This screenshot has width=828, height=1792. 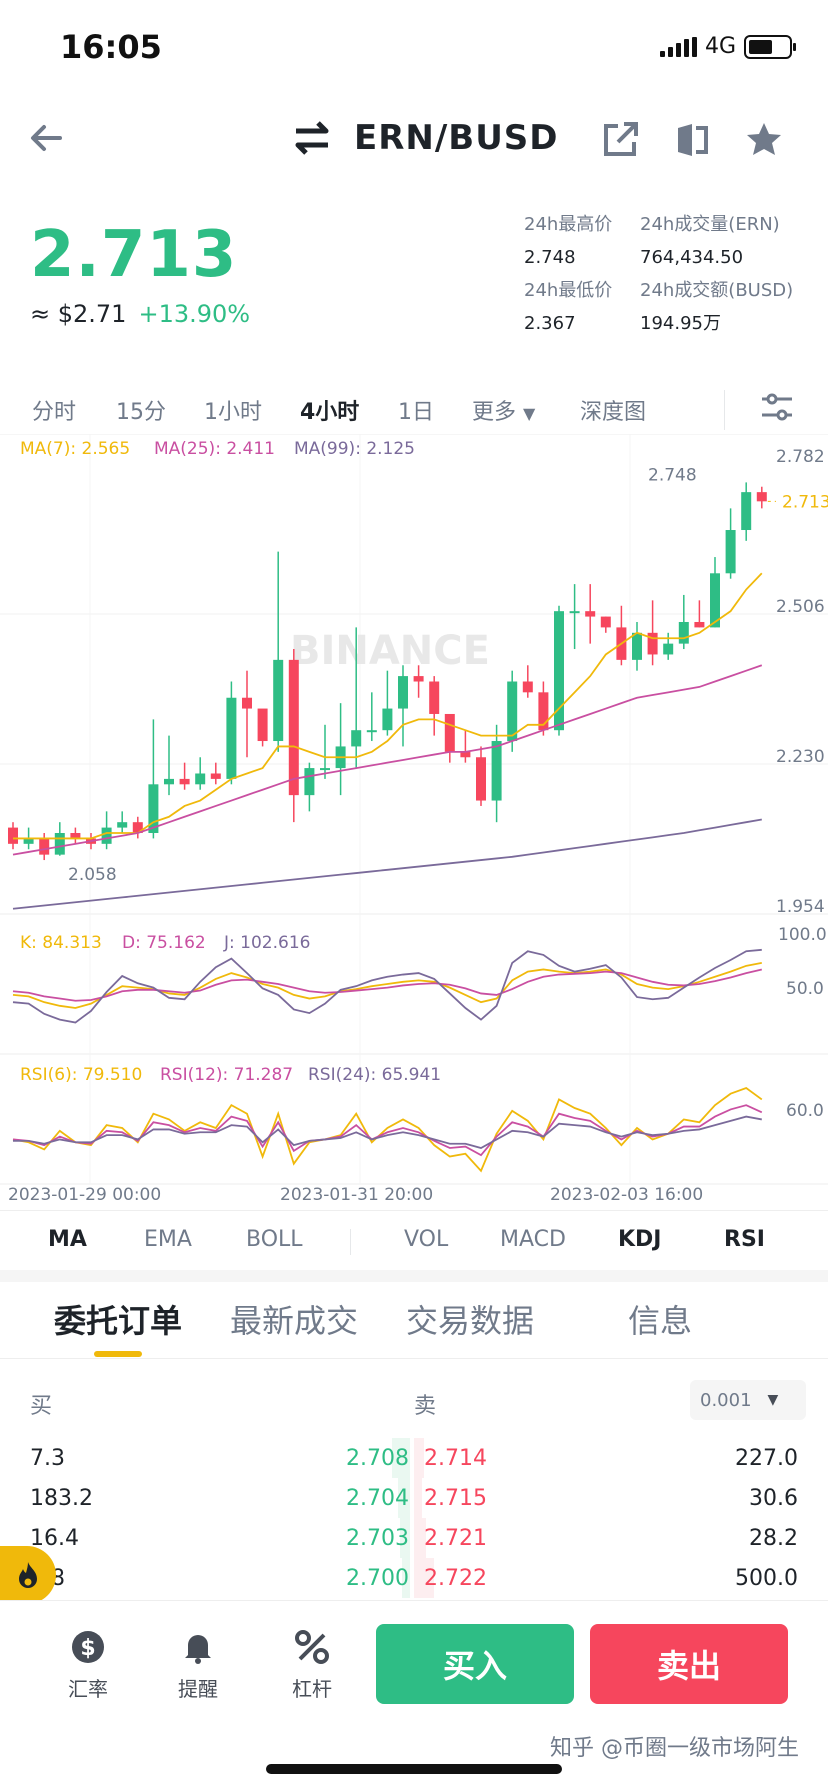 What do you see at coordinates (390, 651) in the screenshot?
I see `binance-watermark: BINANCE` at bounding box center [390, 651].